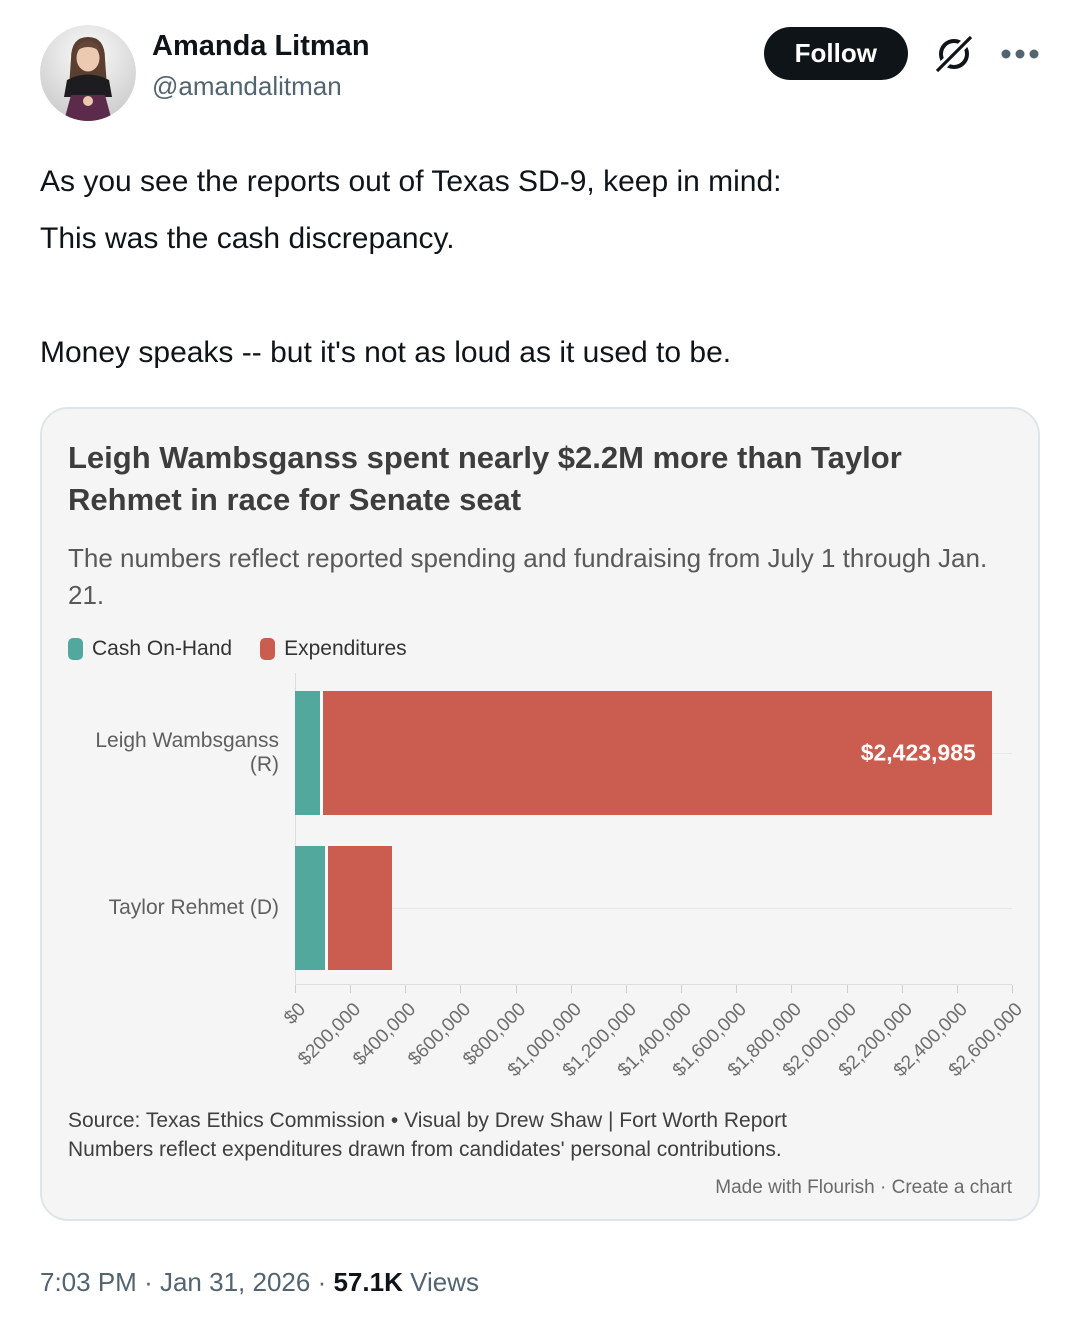  I want to click on post-date: Jan 31, 2026, so click(235, 1282).